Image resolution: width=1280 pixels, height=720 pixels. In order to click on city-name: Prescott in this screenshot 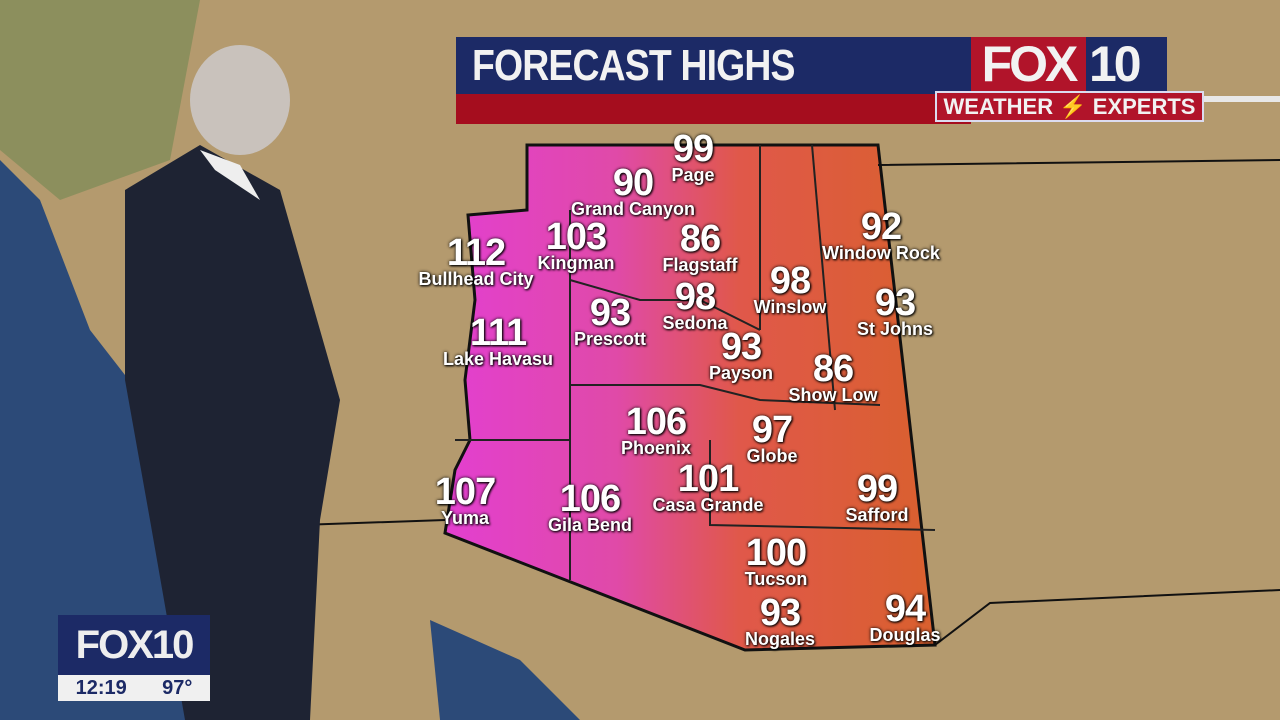, I will do `click(610, 339)`.